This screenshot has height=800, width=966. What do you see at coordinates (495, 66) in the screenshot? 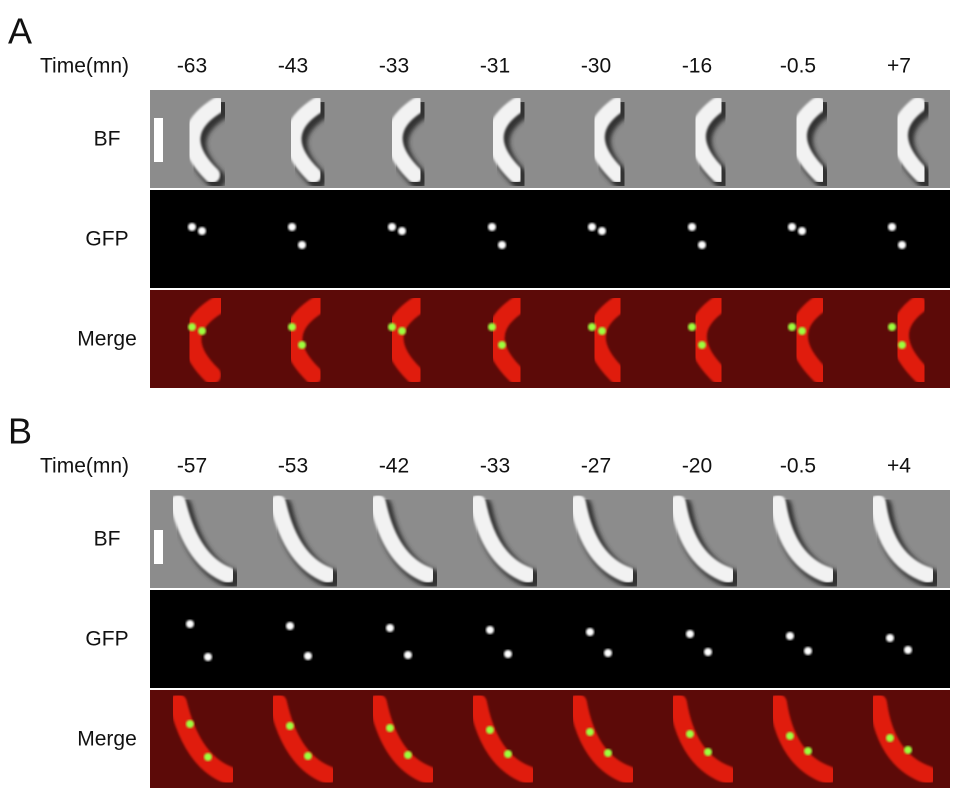
I see `time-value: -31` at bounding box center [495, 66].